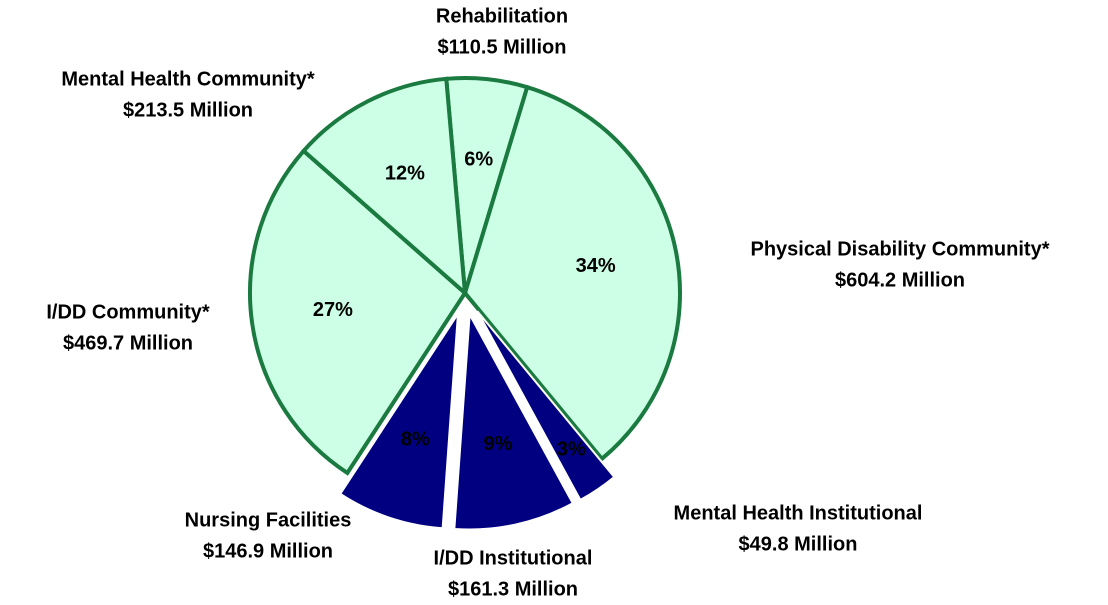  I want to click on percent-label: 6%, so click(478, 160).